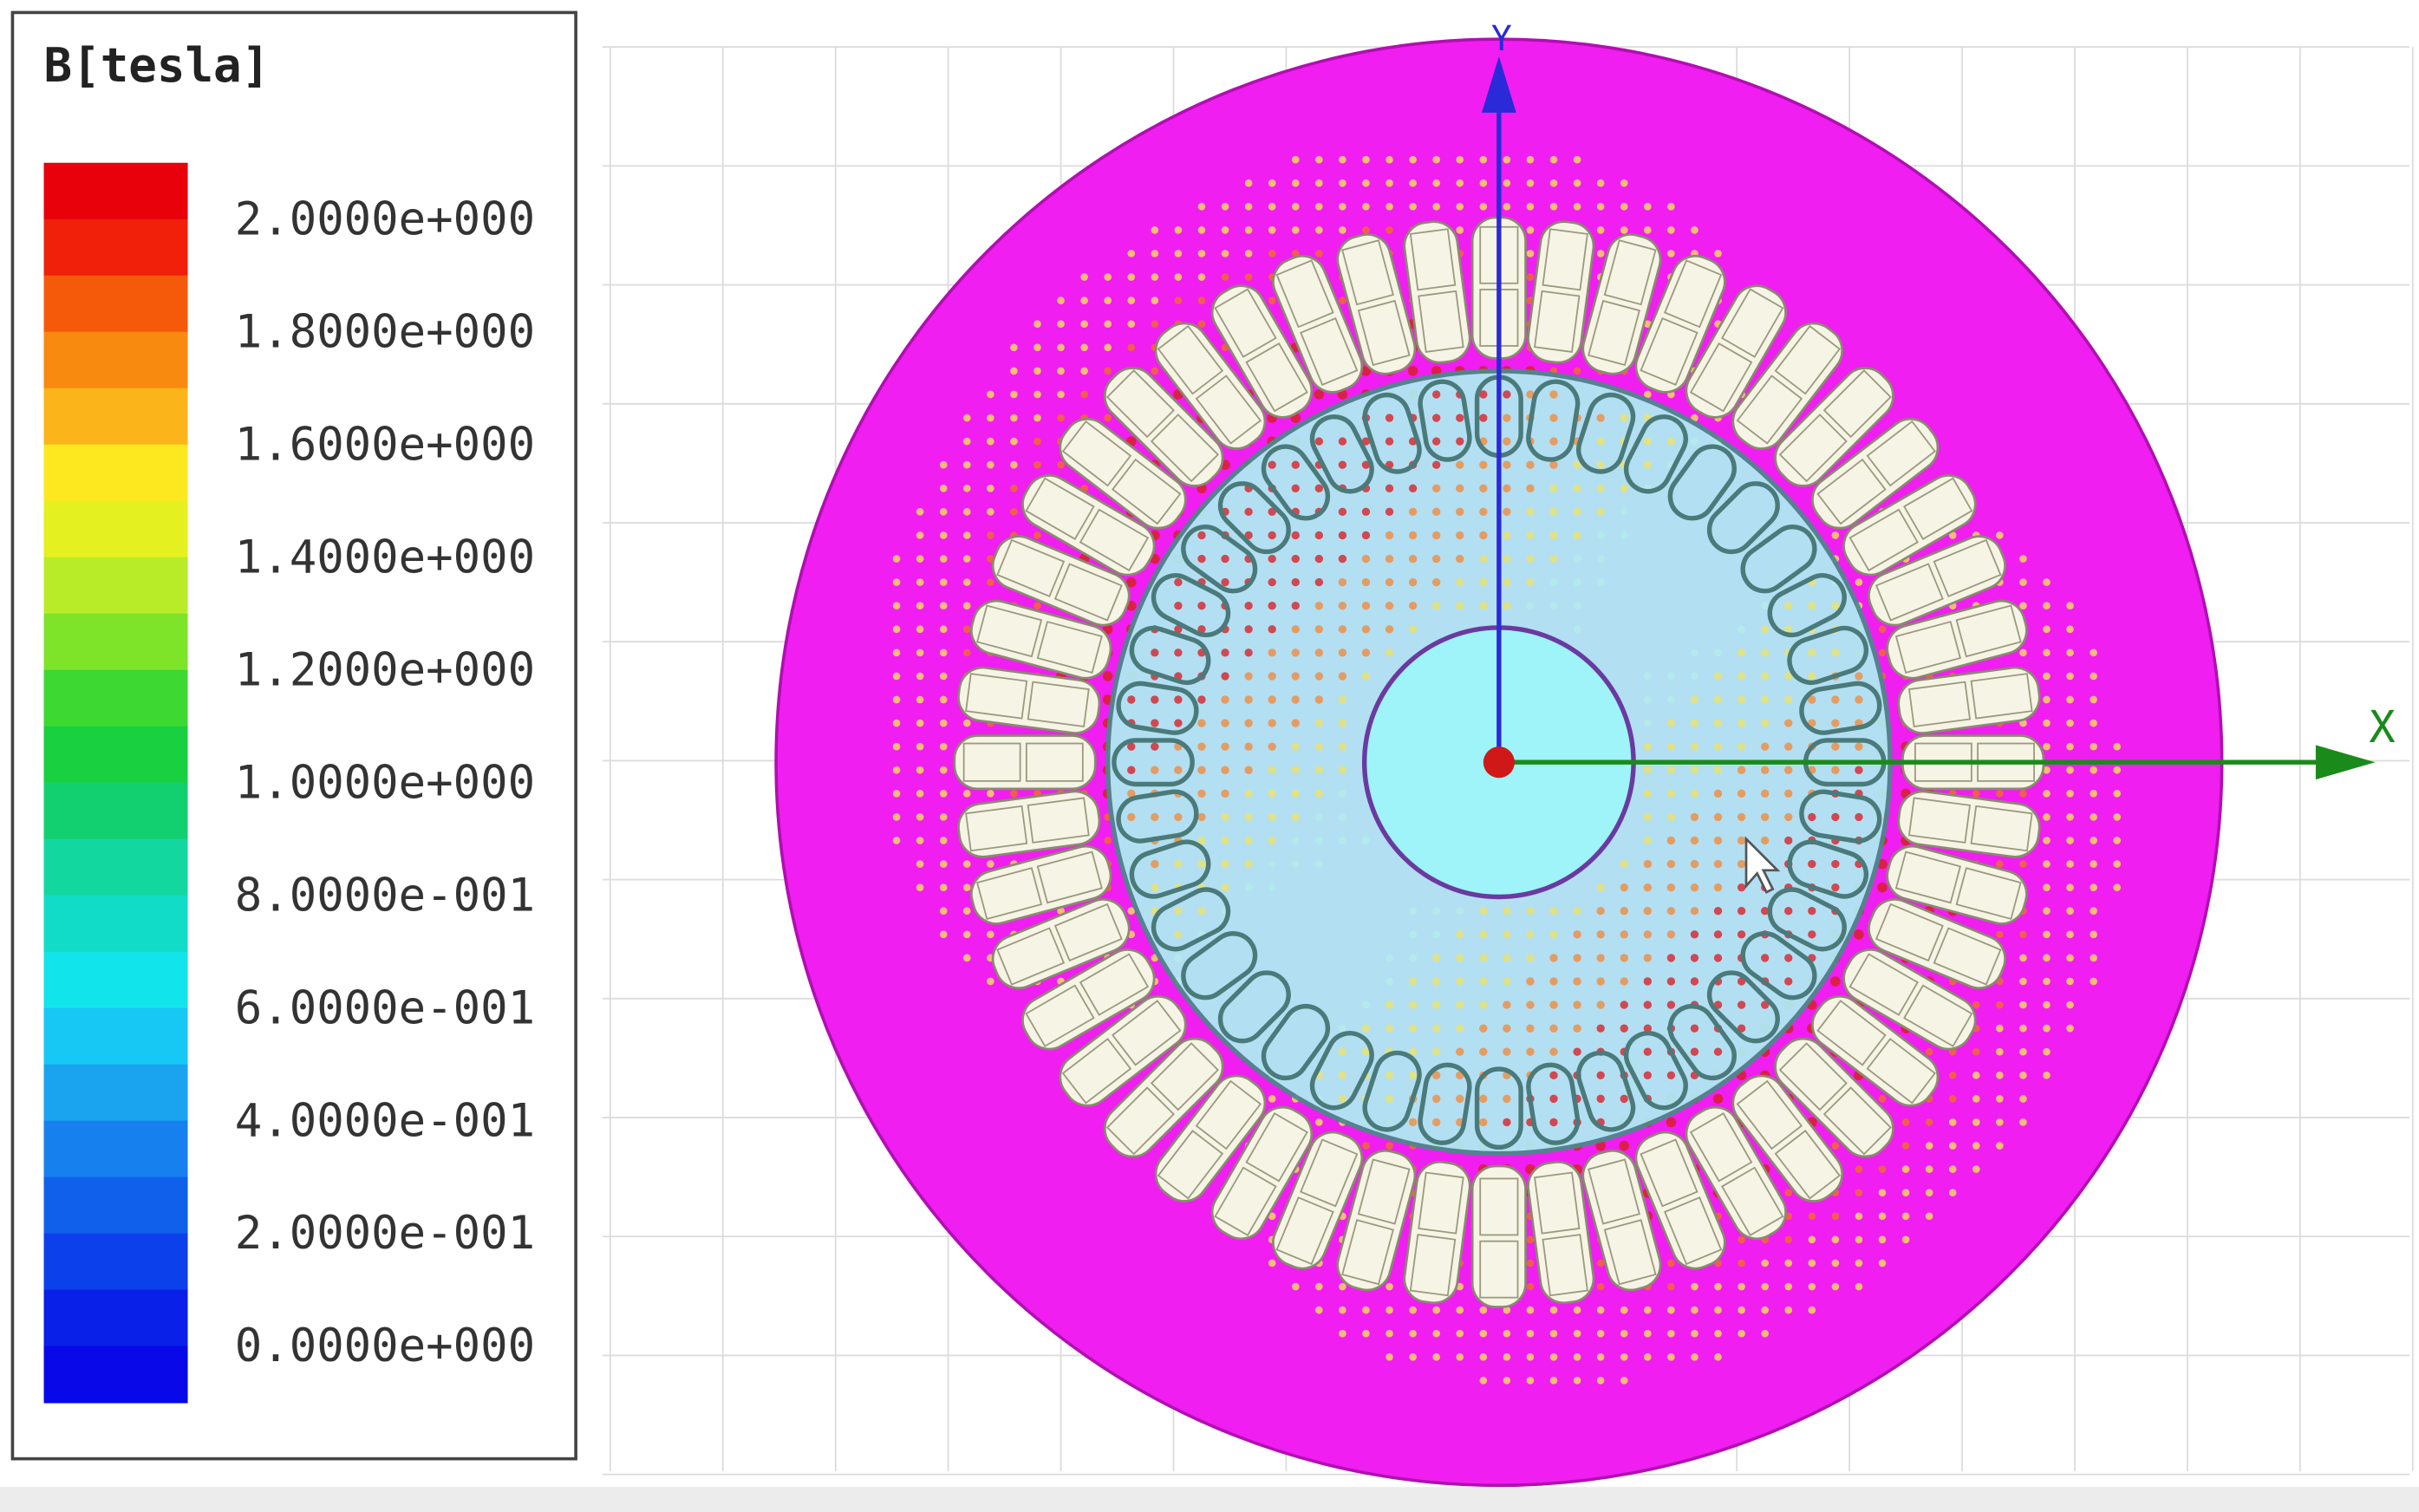 The width and height of the screenshot is (2419, 1512). Describe the element at coordinates (115, 360) in the screenshot. I see `color-band` at that location.